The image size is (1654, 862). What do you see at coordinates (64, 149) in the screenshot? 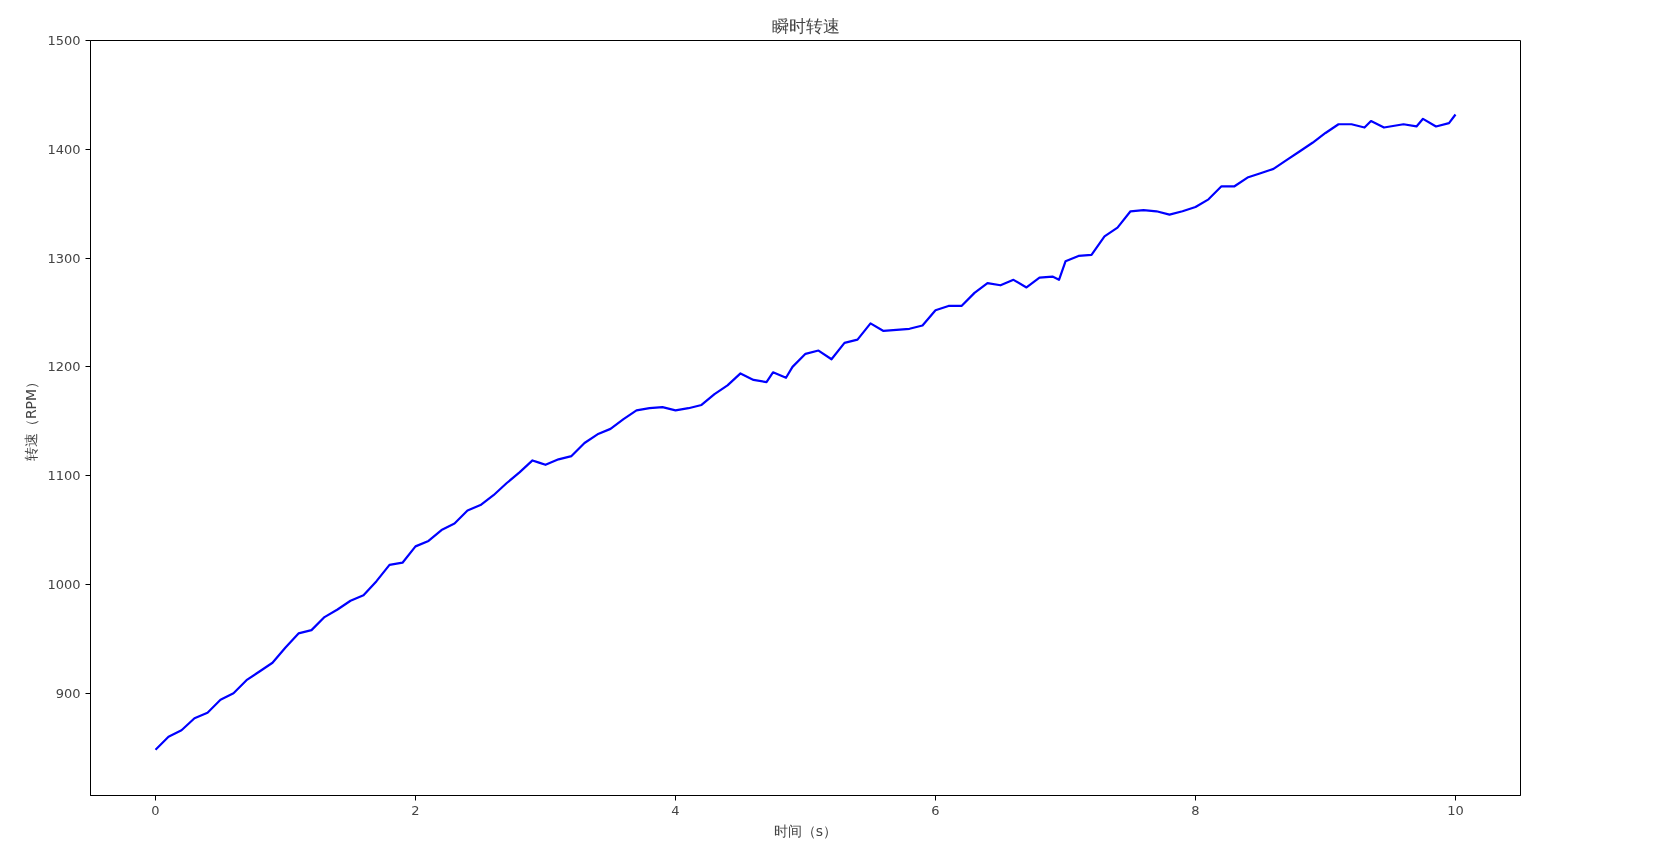
I see `y-tick-label: 1400` at bounding box center [64, 149].